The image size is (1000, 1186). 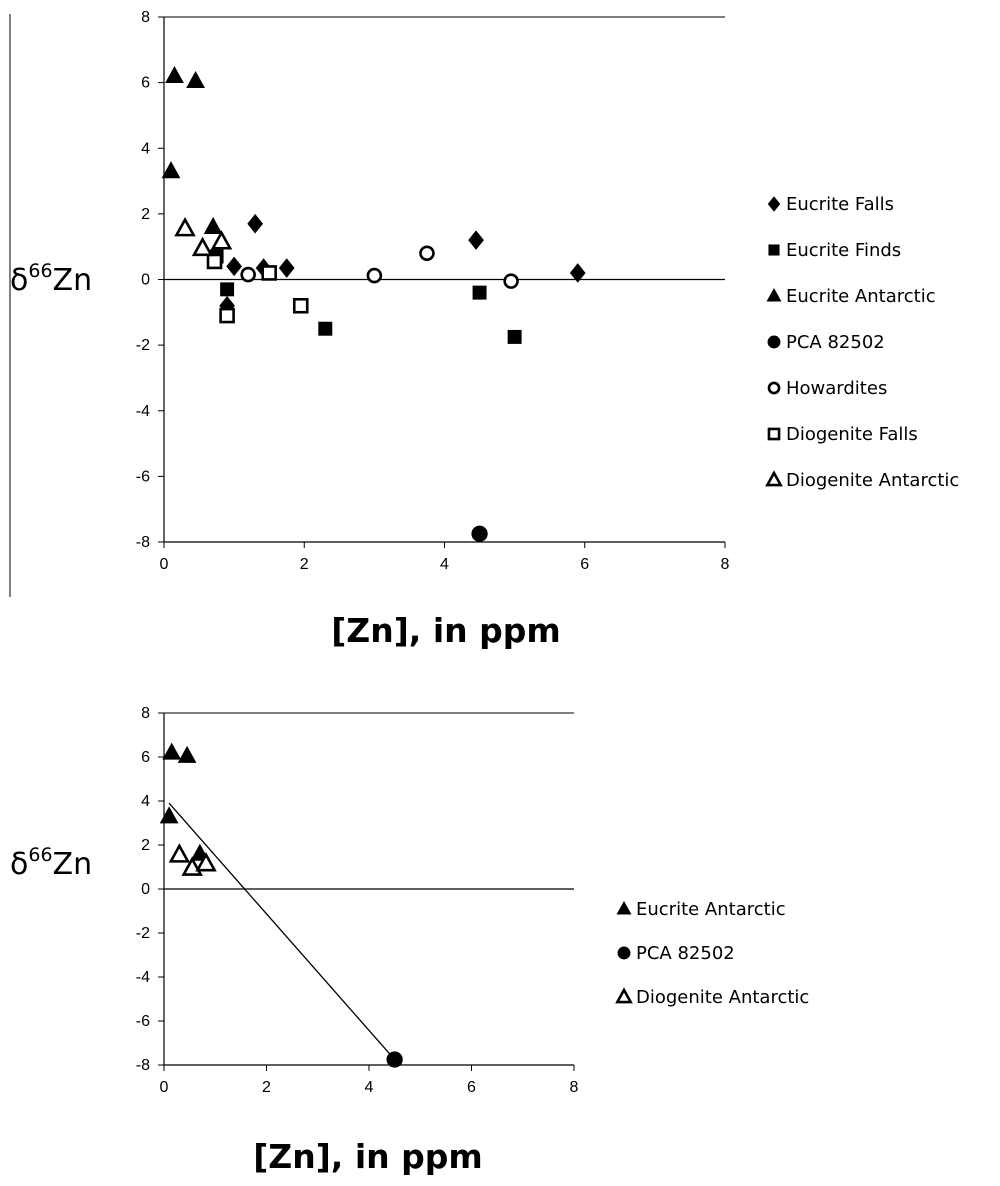 I want to click on chart-1-legend-marker-eucrite-antarctic, so click(x=774, y=294).